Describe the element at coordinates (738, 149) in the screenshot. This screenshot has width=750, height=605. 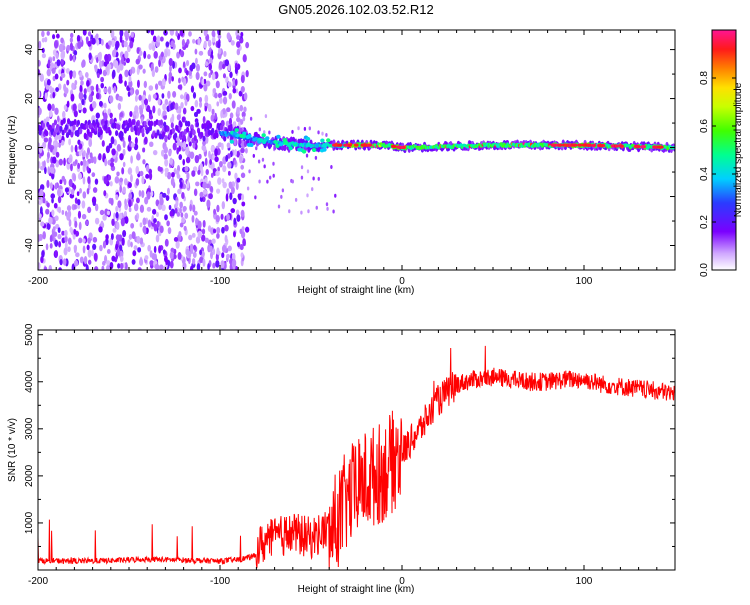
I see `colorbar-label: Normalized spectral amplitude` at that location.